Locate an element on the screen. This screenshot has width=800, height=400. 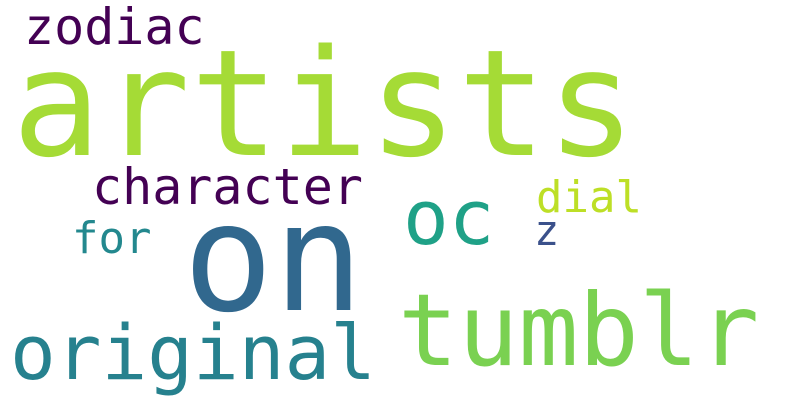
word-zodiac: zodiac is located at coordinates (114, 28).